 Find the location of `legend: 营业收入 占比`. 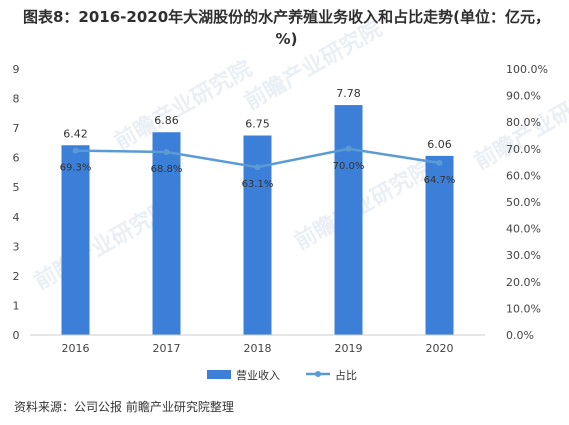

legend: 营业收入 占比 is located at coordinates (282, 375).